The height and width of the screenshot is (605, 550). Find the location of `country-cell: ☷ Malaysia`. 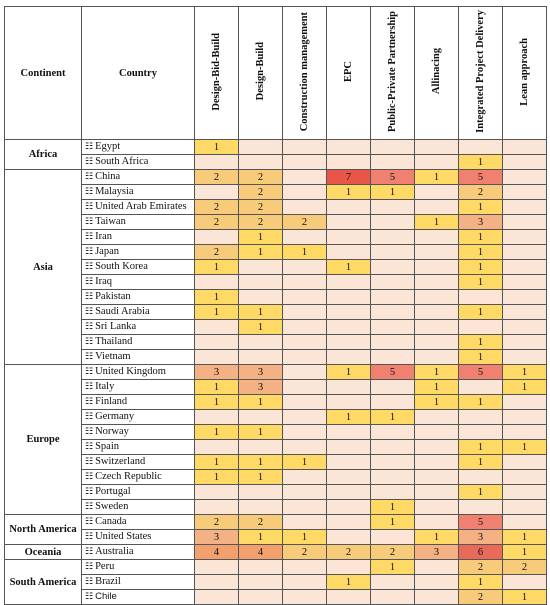

country-cell: ☷ Malaysia is located at coordinates (138, 192).